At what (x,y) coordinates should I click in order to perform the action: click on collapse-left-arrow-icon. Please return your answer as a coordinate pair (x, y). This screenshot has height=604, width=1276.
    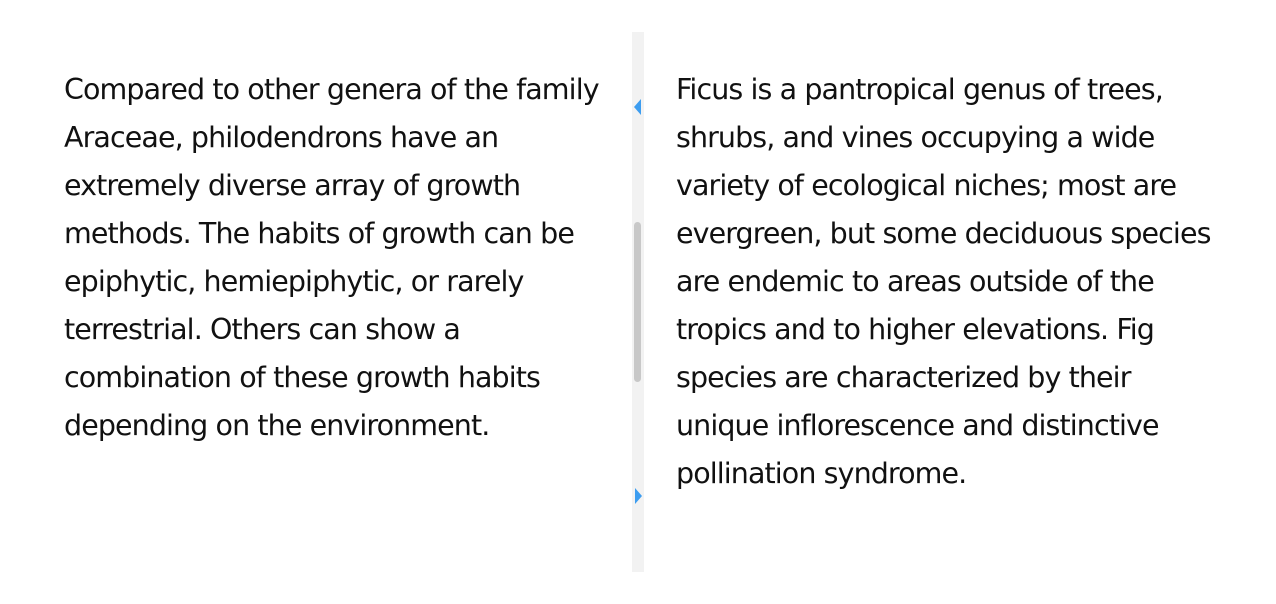
    Looking at the image, I should click on (637, 107).